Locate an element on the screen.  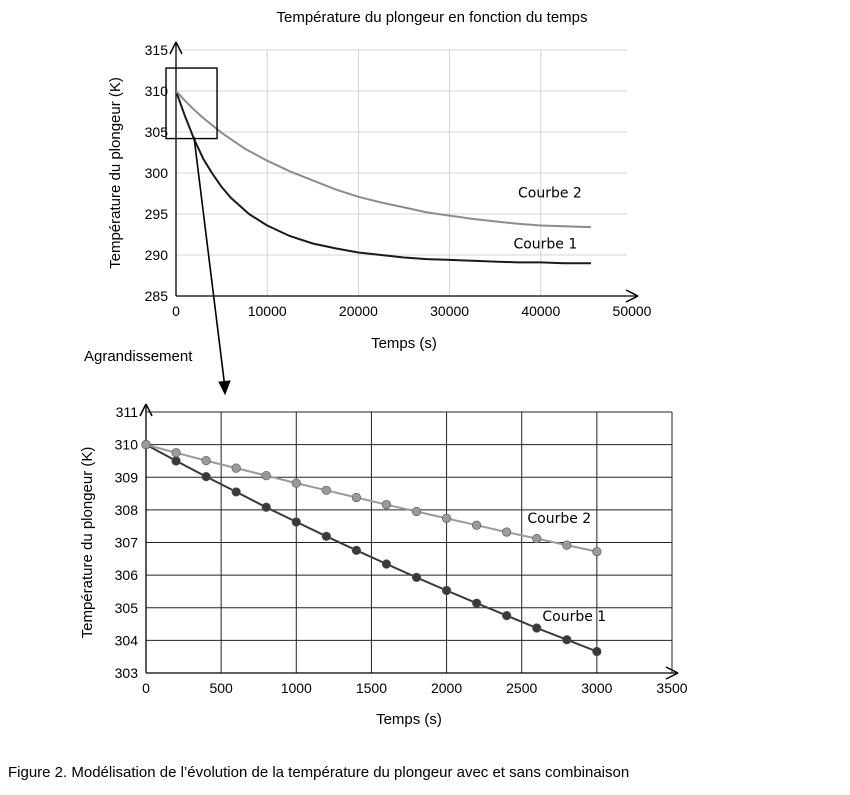
x-tick-label: 1000 is located at coordinates (296, 688).